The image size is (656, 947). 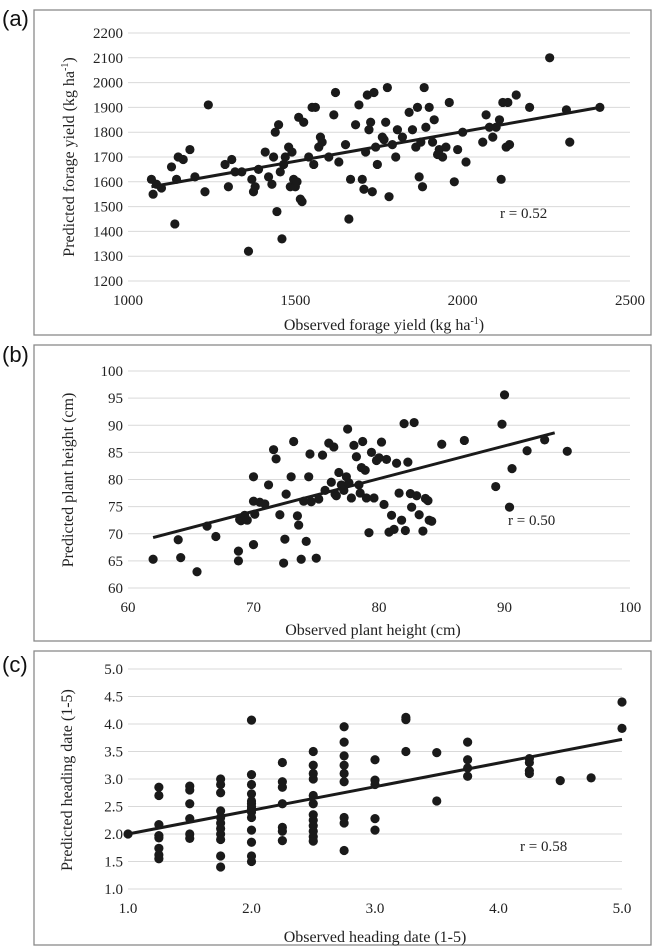 I want to click on panel-a-y-tick-label: 1400, so click(x=108, y=232).